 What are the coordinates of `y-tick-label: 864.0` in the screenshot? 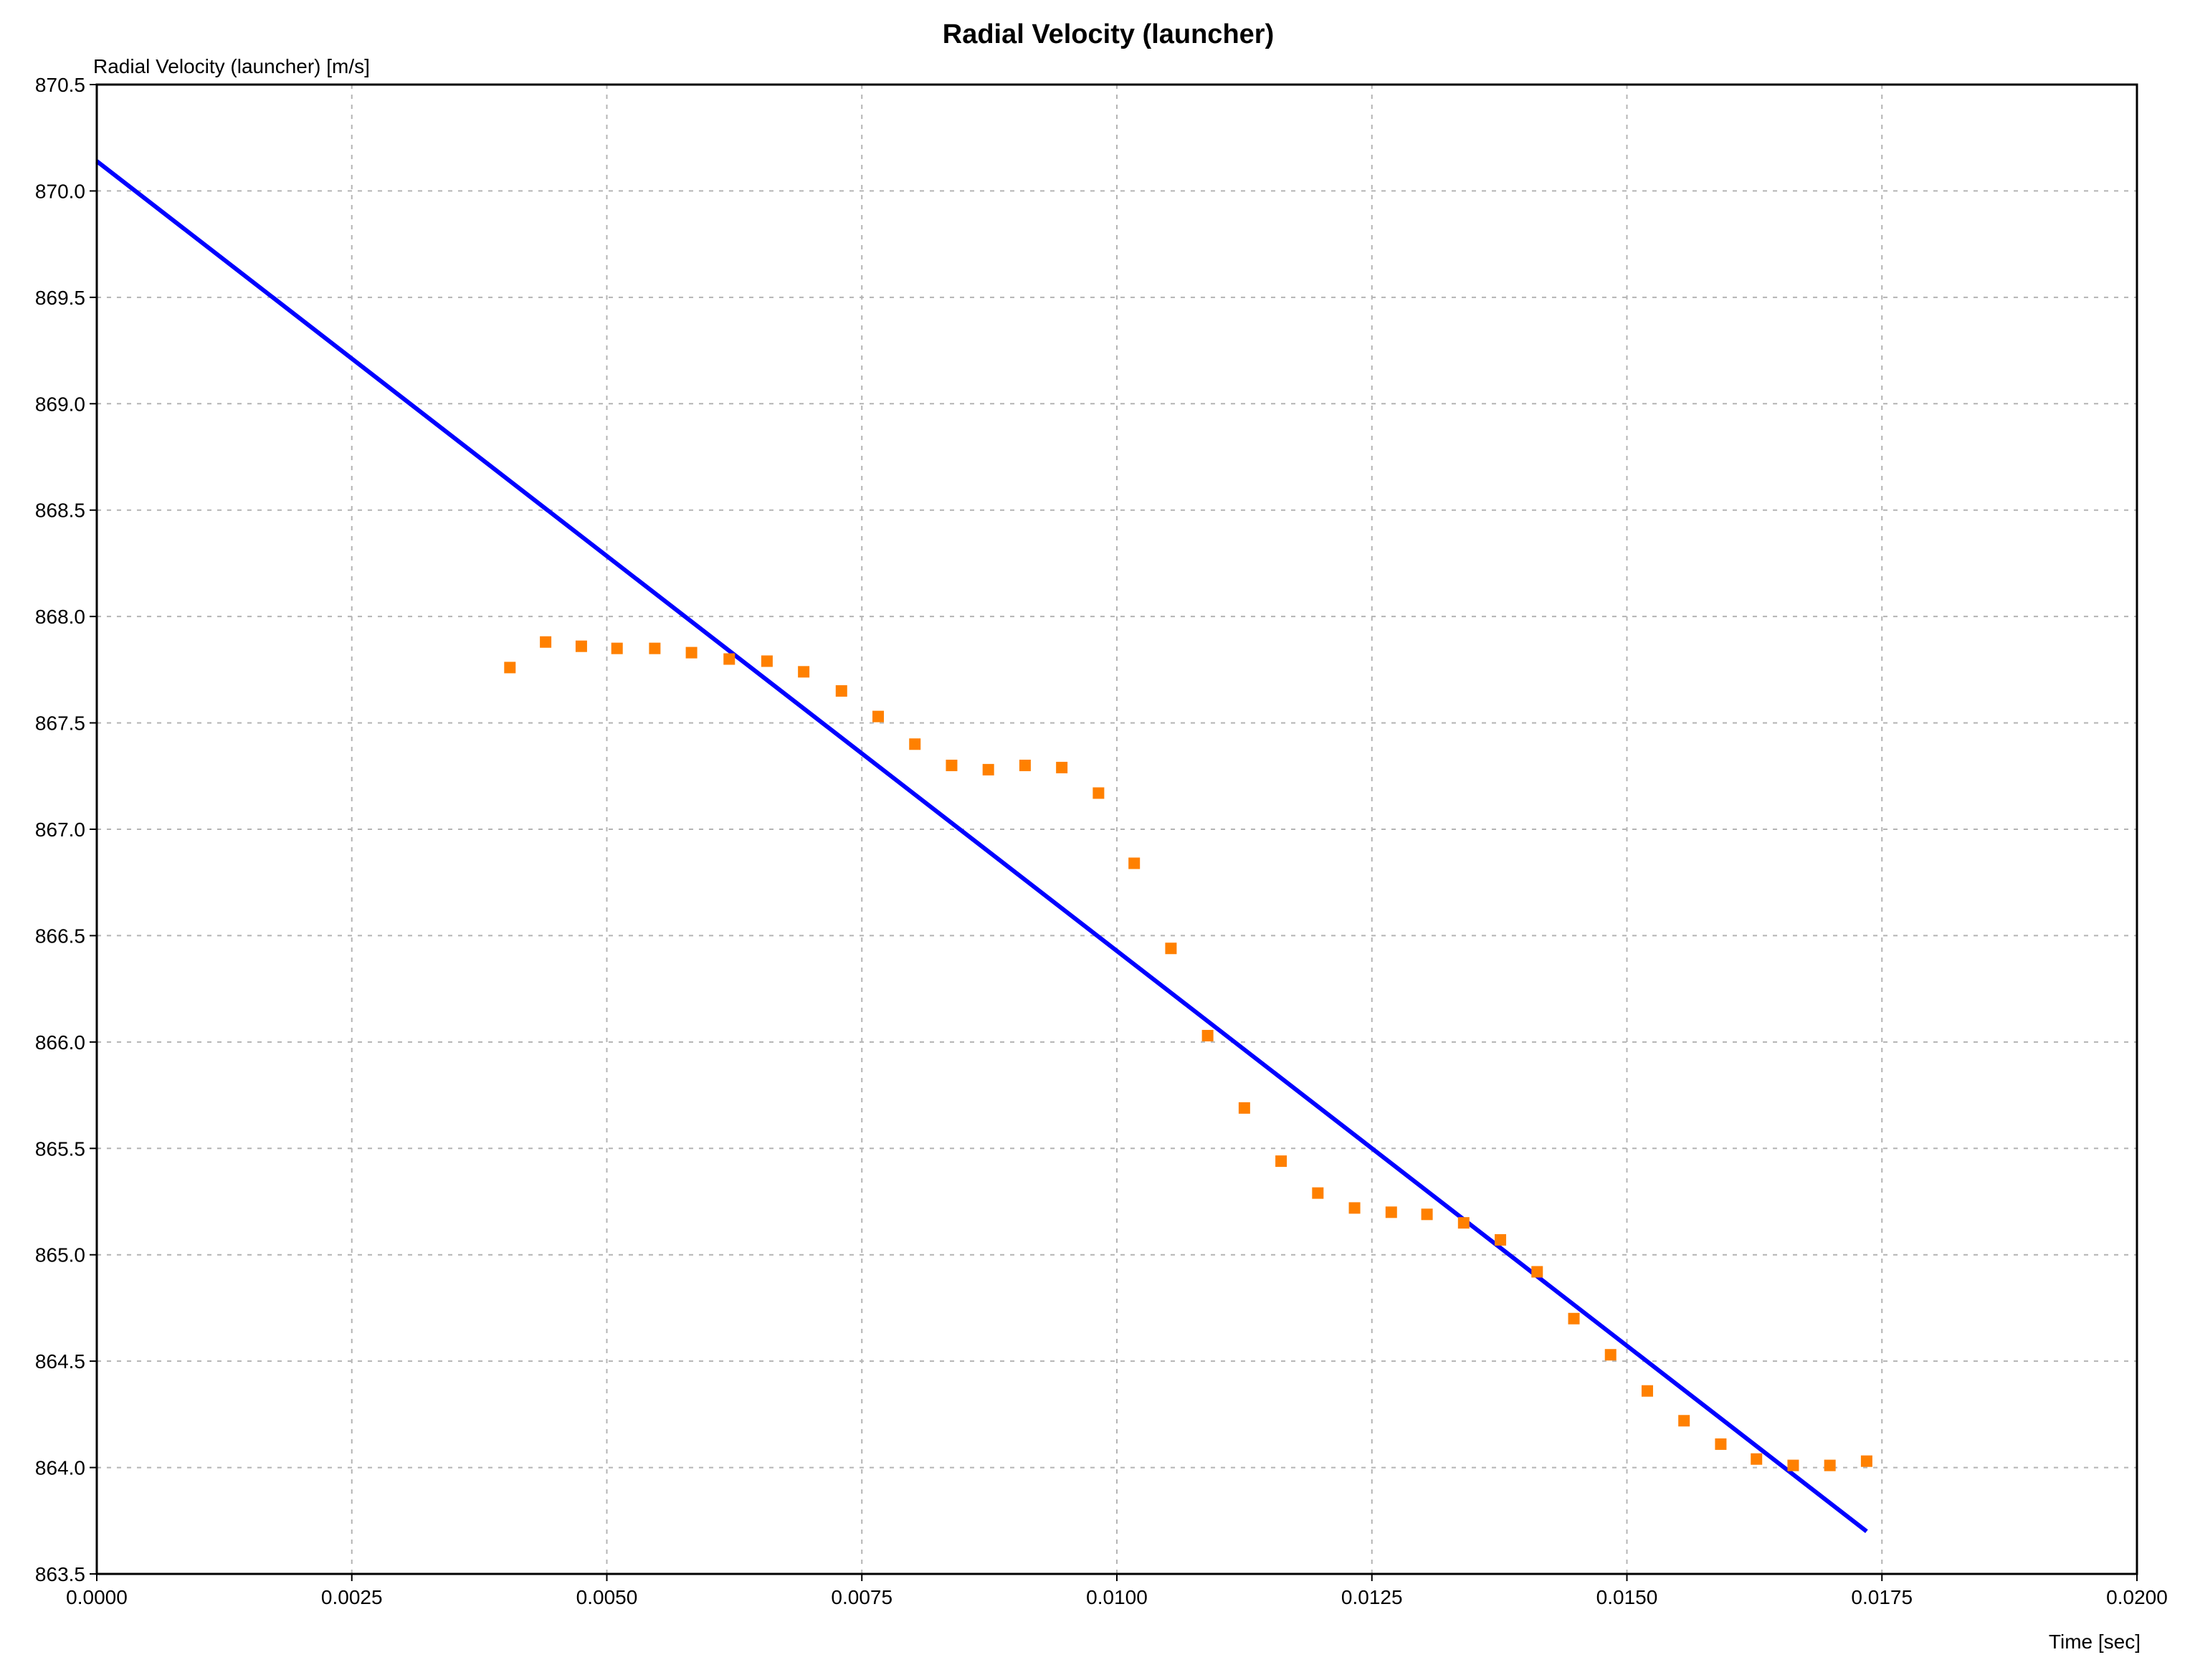 It's located at (60, 1468).